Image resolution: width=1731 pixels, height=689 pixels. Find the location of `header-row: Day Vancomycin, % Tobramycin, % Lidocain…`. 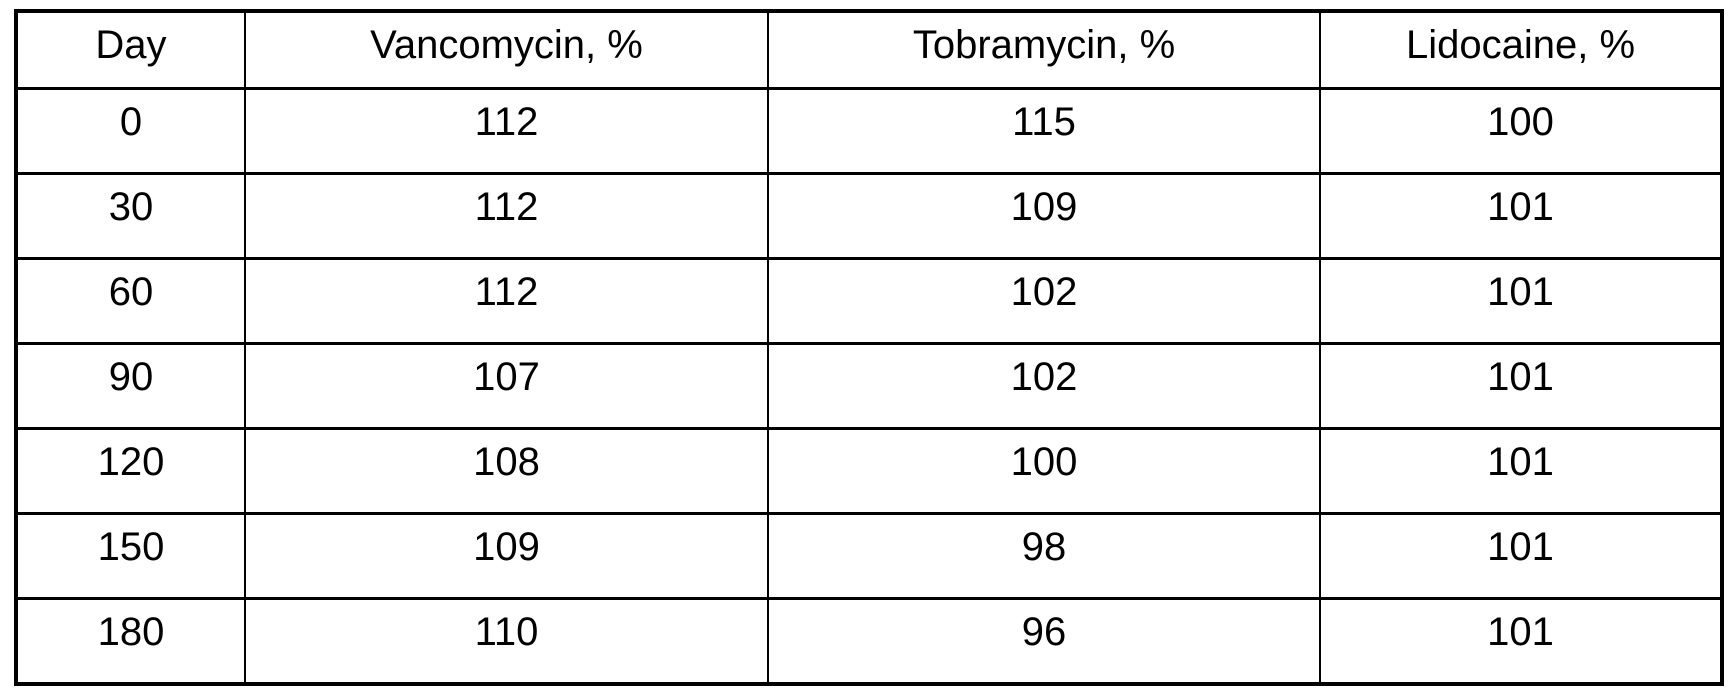

header-row: Day Vancomycin, % Tobramycin, % Lidocain… is located at coordinates (869, 49).